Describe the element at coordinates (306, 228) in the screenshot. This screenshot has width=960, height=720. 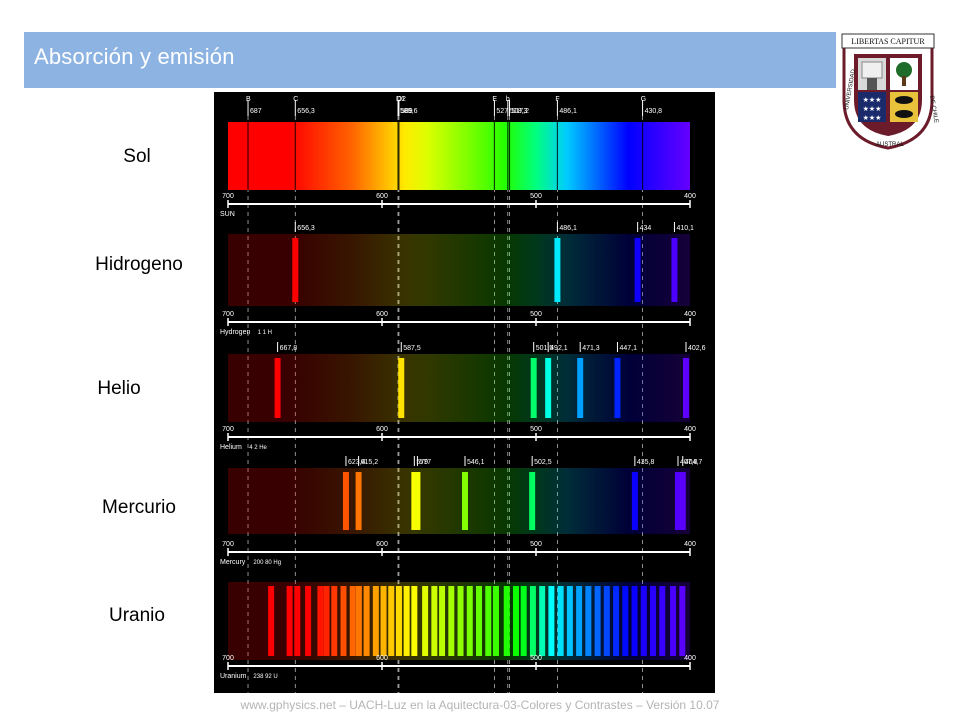
I see `line-label: 656,3` at that location.